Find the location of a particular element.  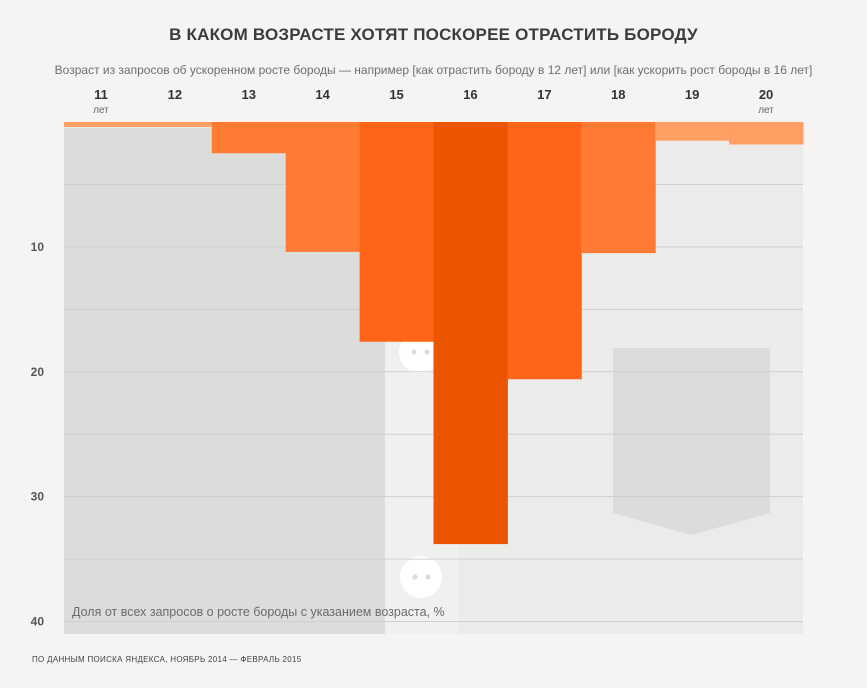

x-tick-label: 16 is located at coordinates (470, 94).